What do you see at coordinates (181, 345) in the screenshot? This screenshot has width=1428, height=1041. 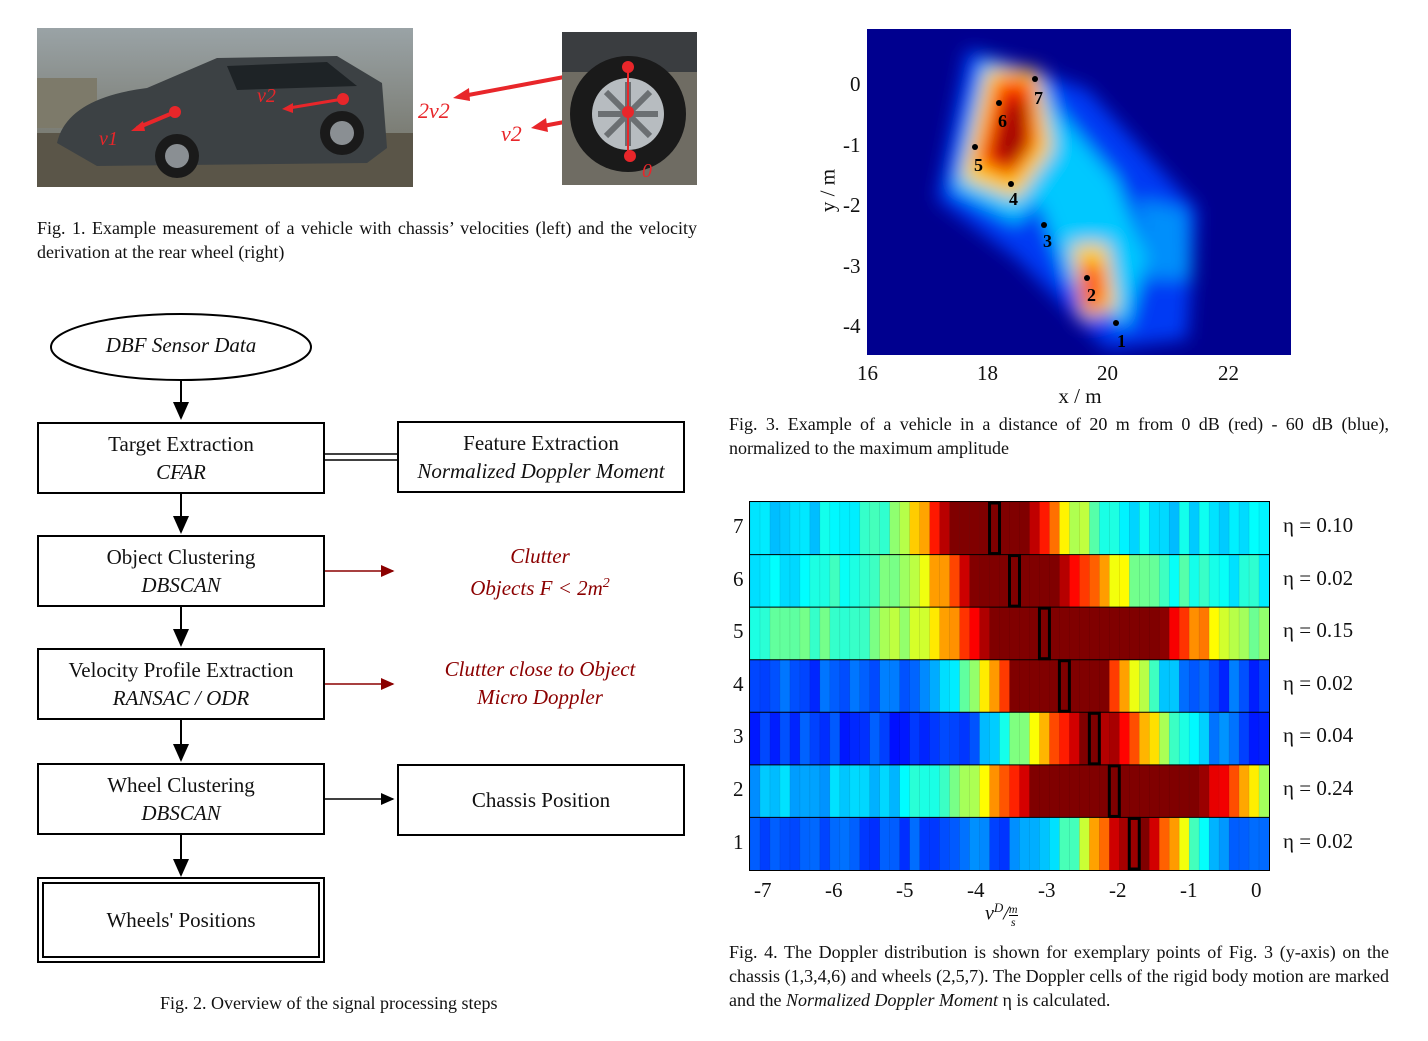 I see `flow-start: DBF Sensor Data` at bounding box center [181, 345].